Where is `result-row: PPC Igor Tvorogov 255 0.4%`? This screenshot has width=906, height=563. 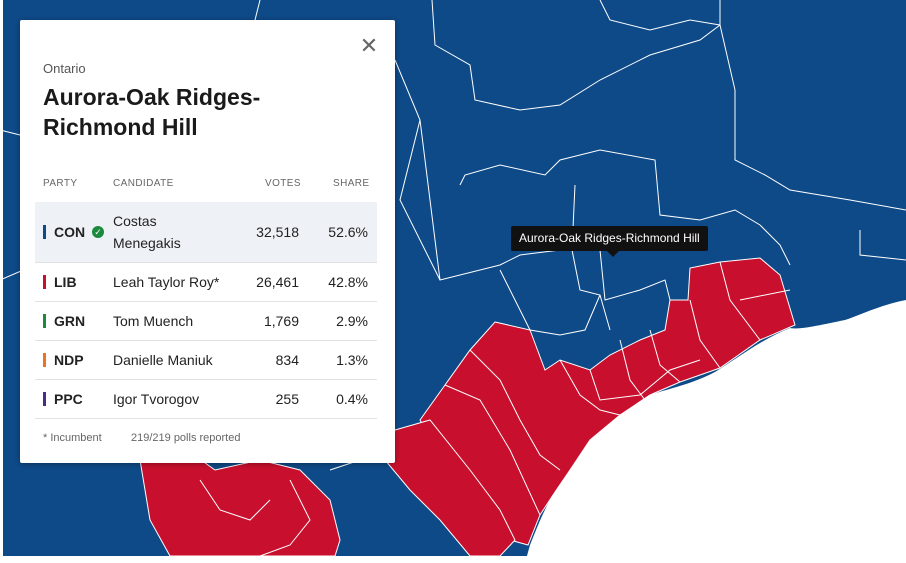
result-row: PPC Igor Tvorogov 255 0.4% is located at coordinates (206, 399).